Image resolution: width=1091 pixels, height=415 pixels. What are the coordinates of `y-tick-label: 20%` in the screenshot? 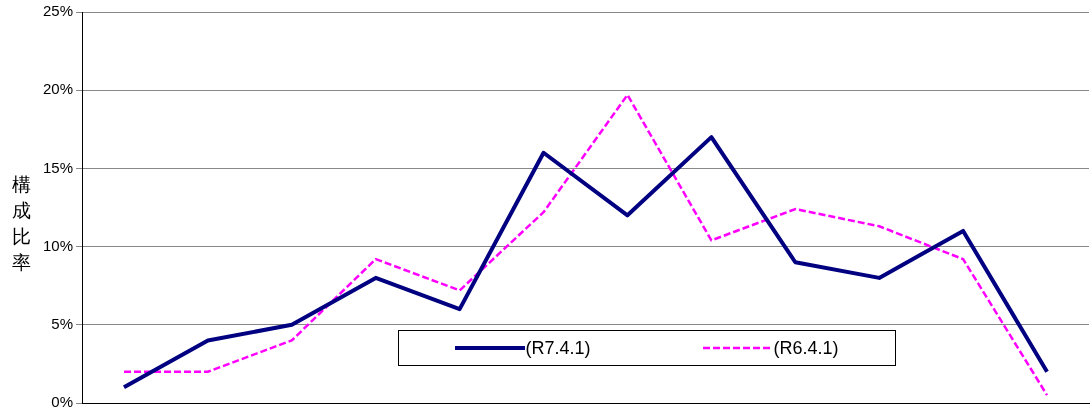 It's located at (58, 89).